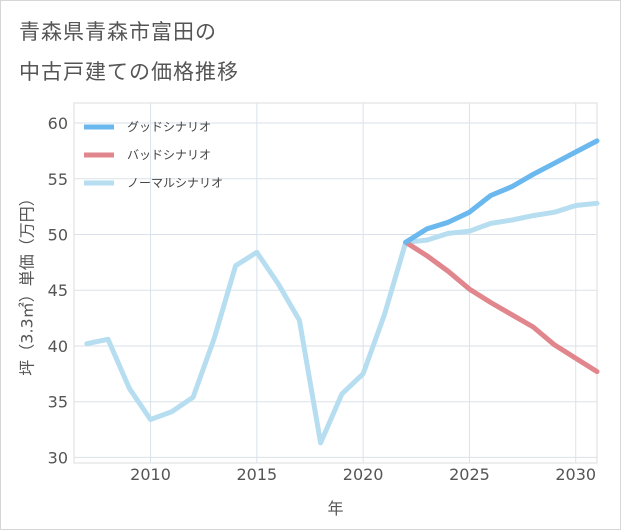  What do you see at coordinates (469, 474) in the screenshot?
I see `x-tick-label: 2025` at bounding box center [469, 474].